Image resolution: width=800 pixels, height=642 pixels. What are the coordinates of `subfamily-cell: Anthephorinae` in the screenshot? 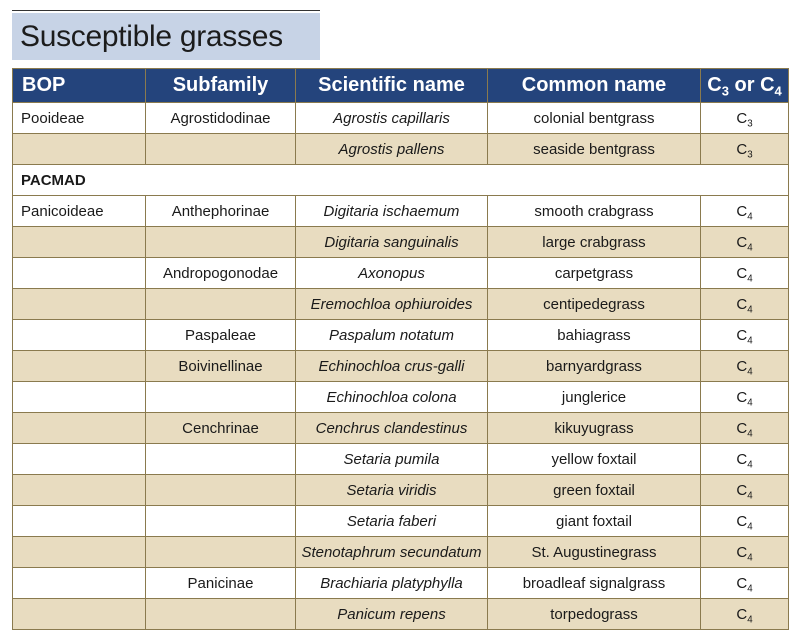 It's located at (220, 211).